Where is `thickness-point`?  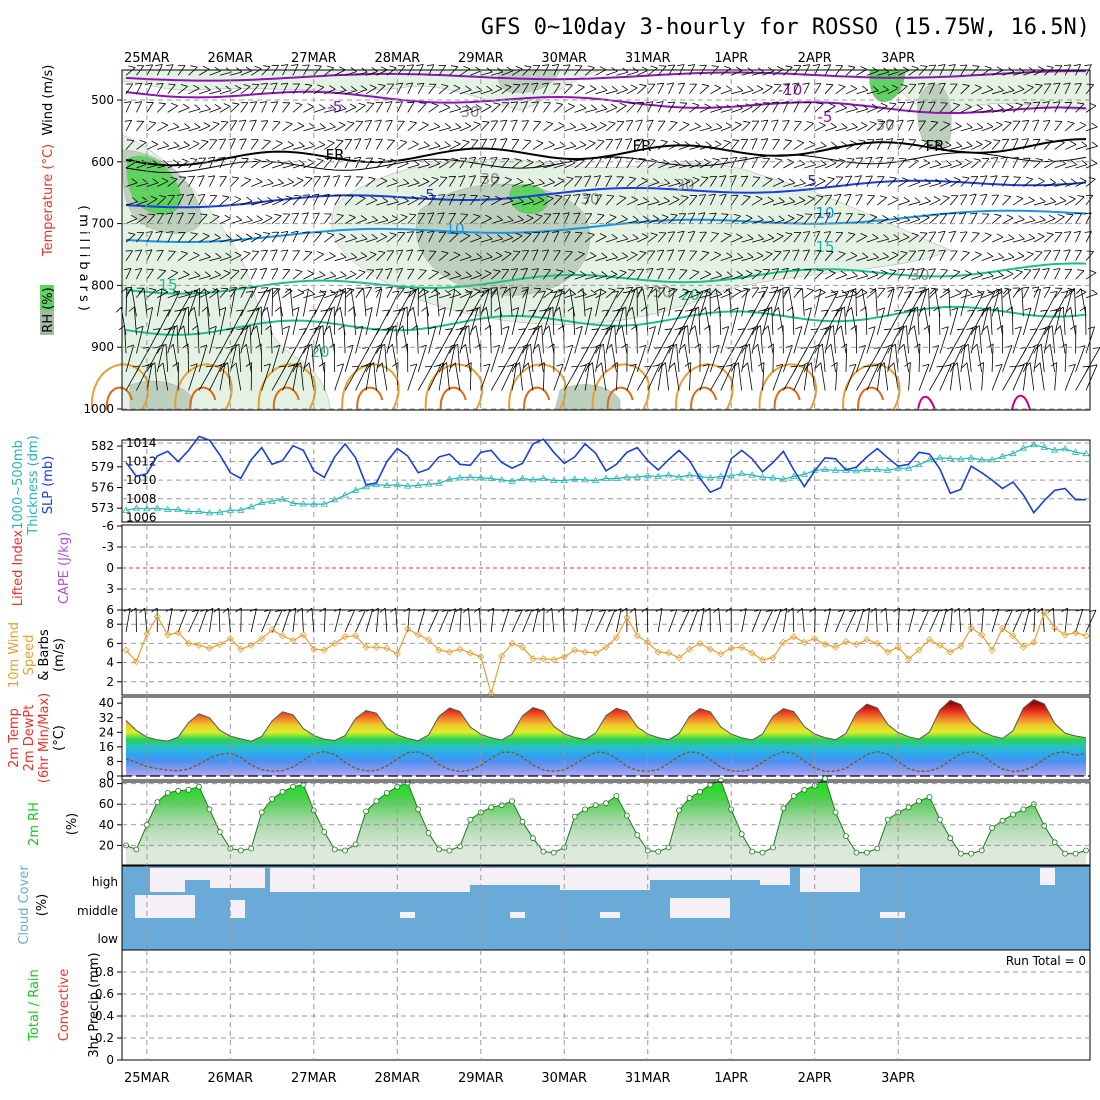
thickness-point is located at coordinates (919, 464).